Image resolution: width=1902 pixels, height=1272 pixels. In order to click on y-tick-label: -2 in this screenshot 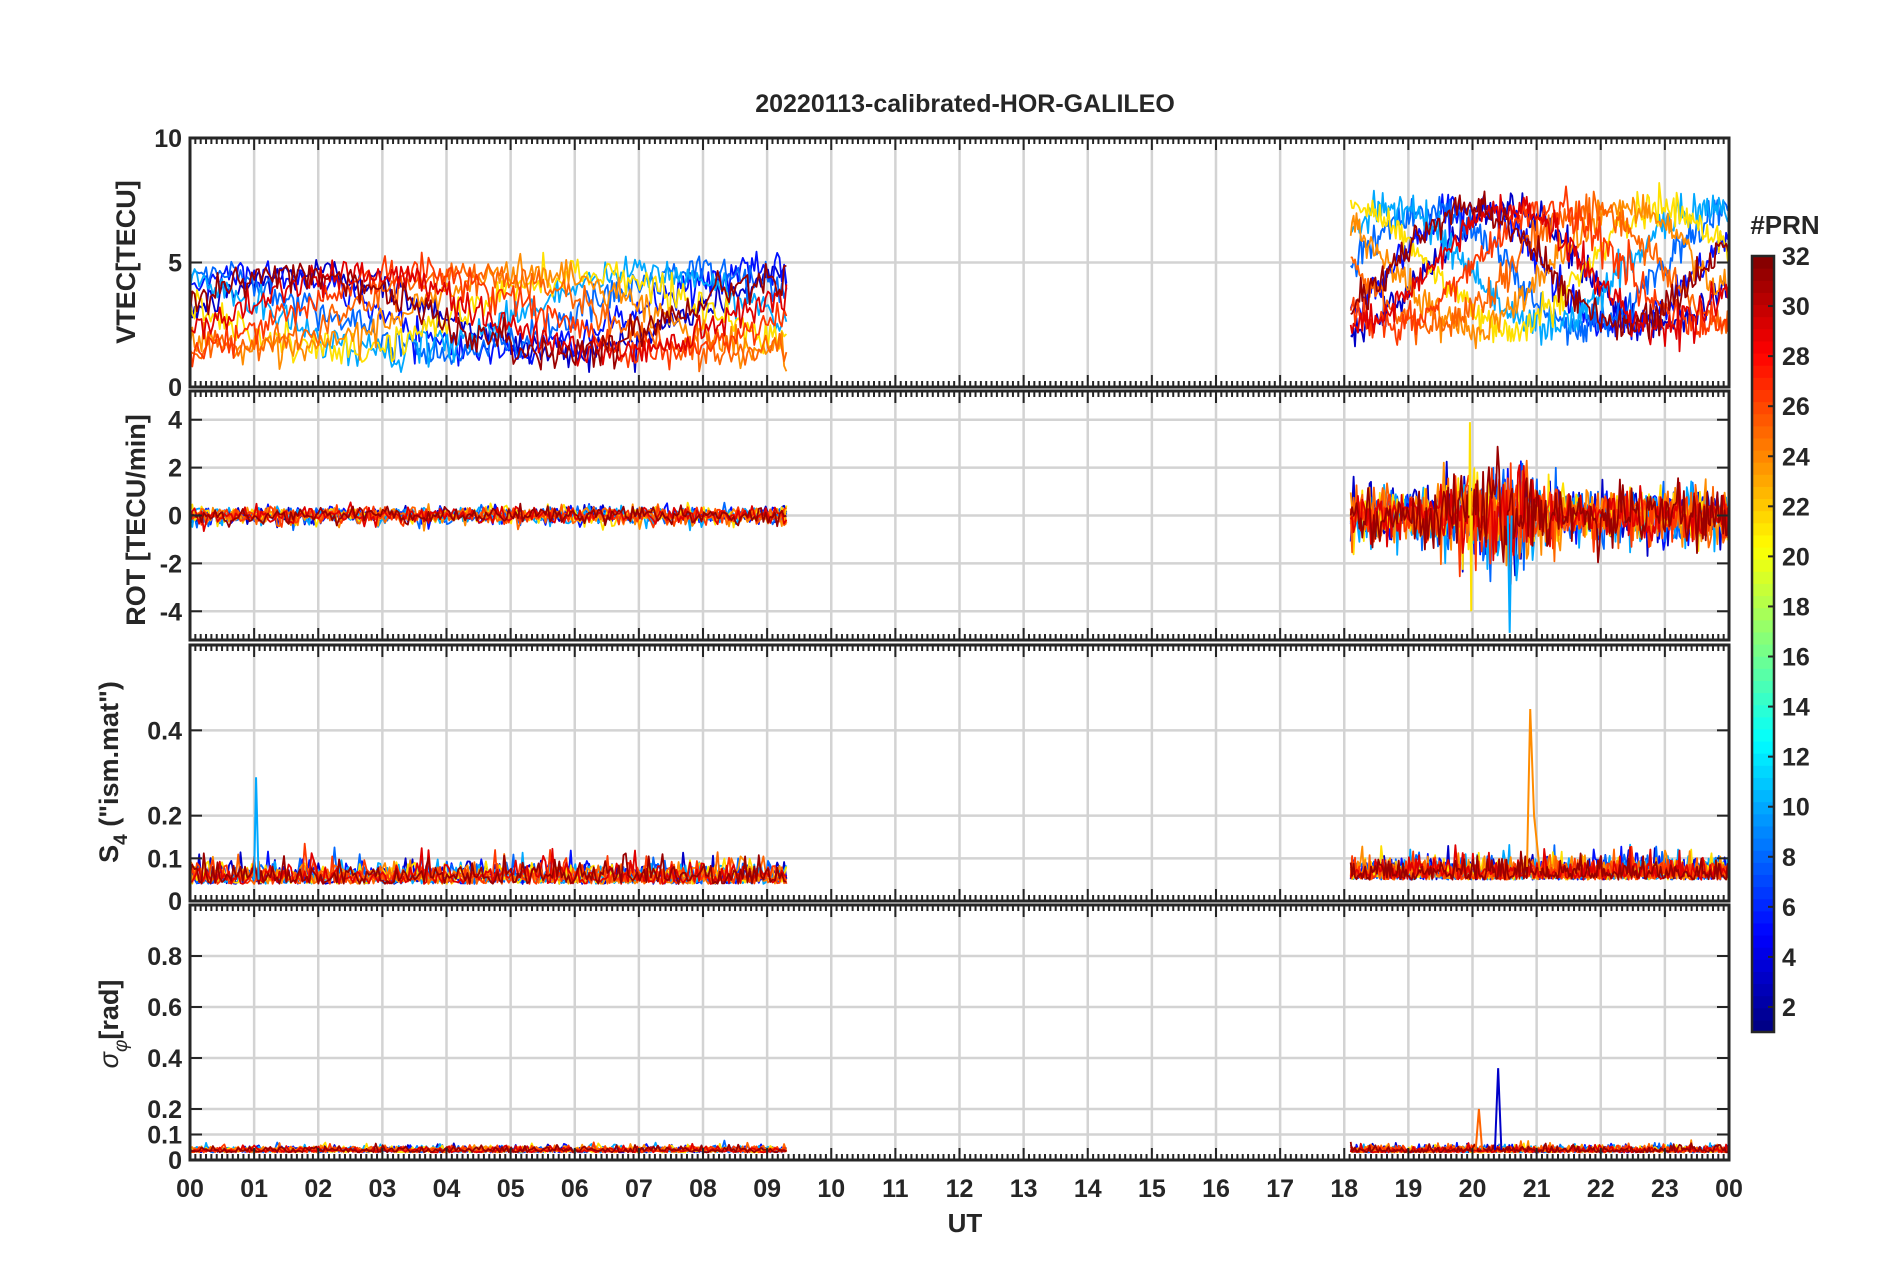, I will do `click(171, 564)`.